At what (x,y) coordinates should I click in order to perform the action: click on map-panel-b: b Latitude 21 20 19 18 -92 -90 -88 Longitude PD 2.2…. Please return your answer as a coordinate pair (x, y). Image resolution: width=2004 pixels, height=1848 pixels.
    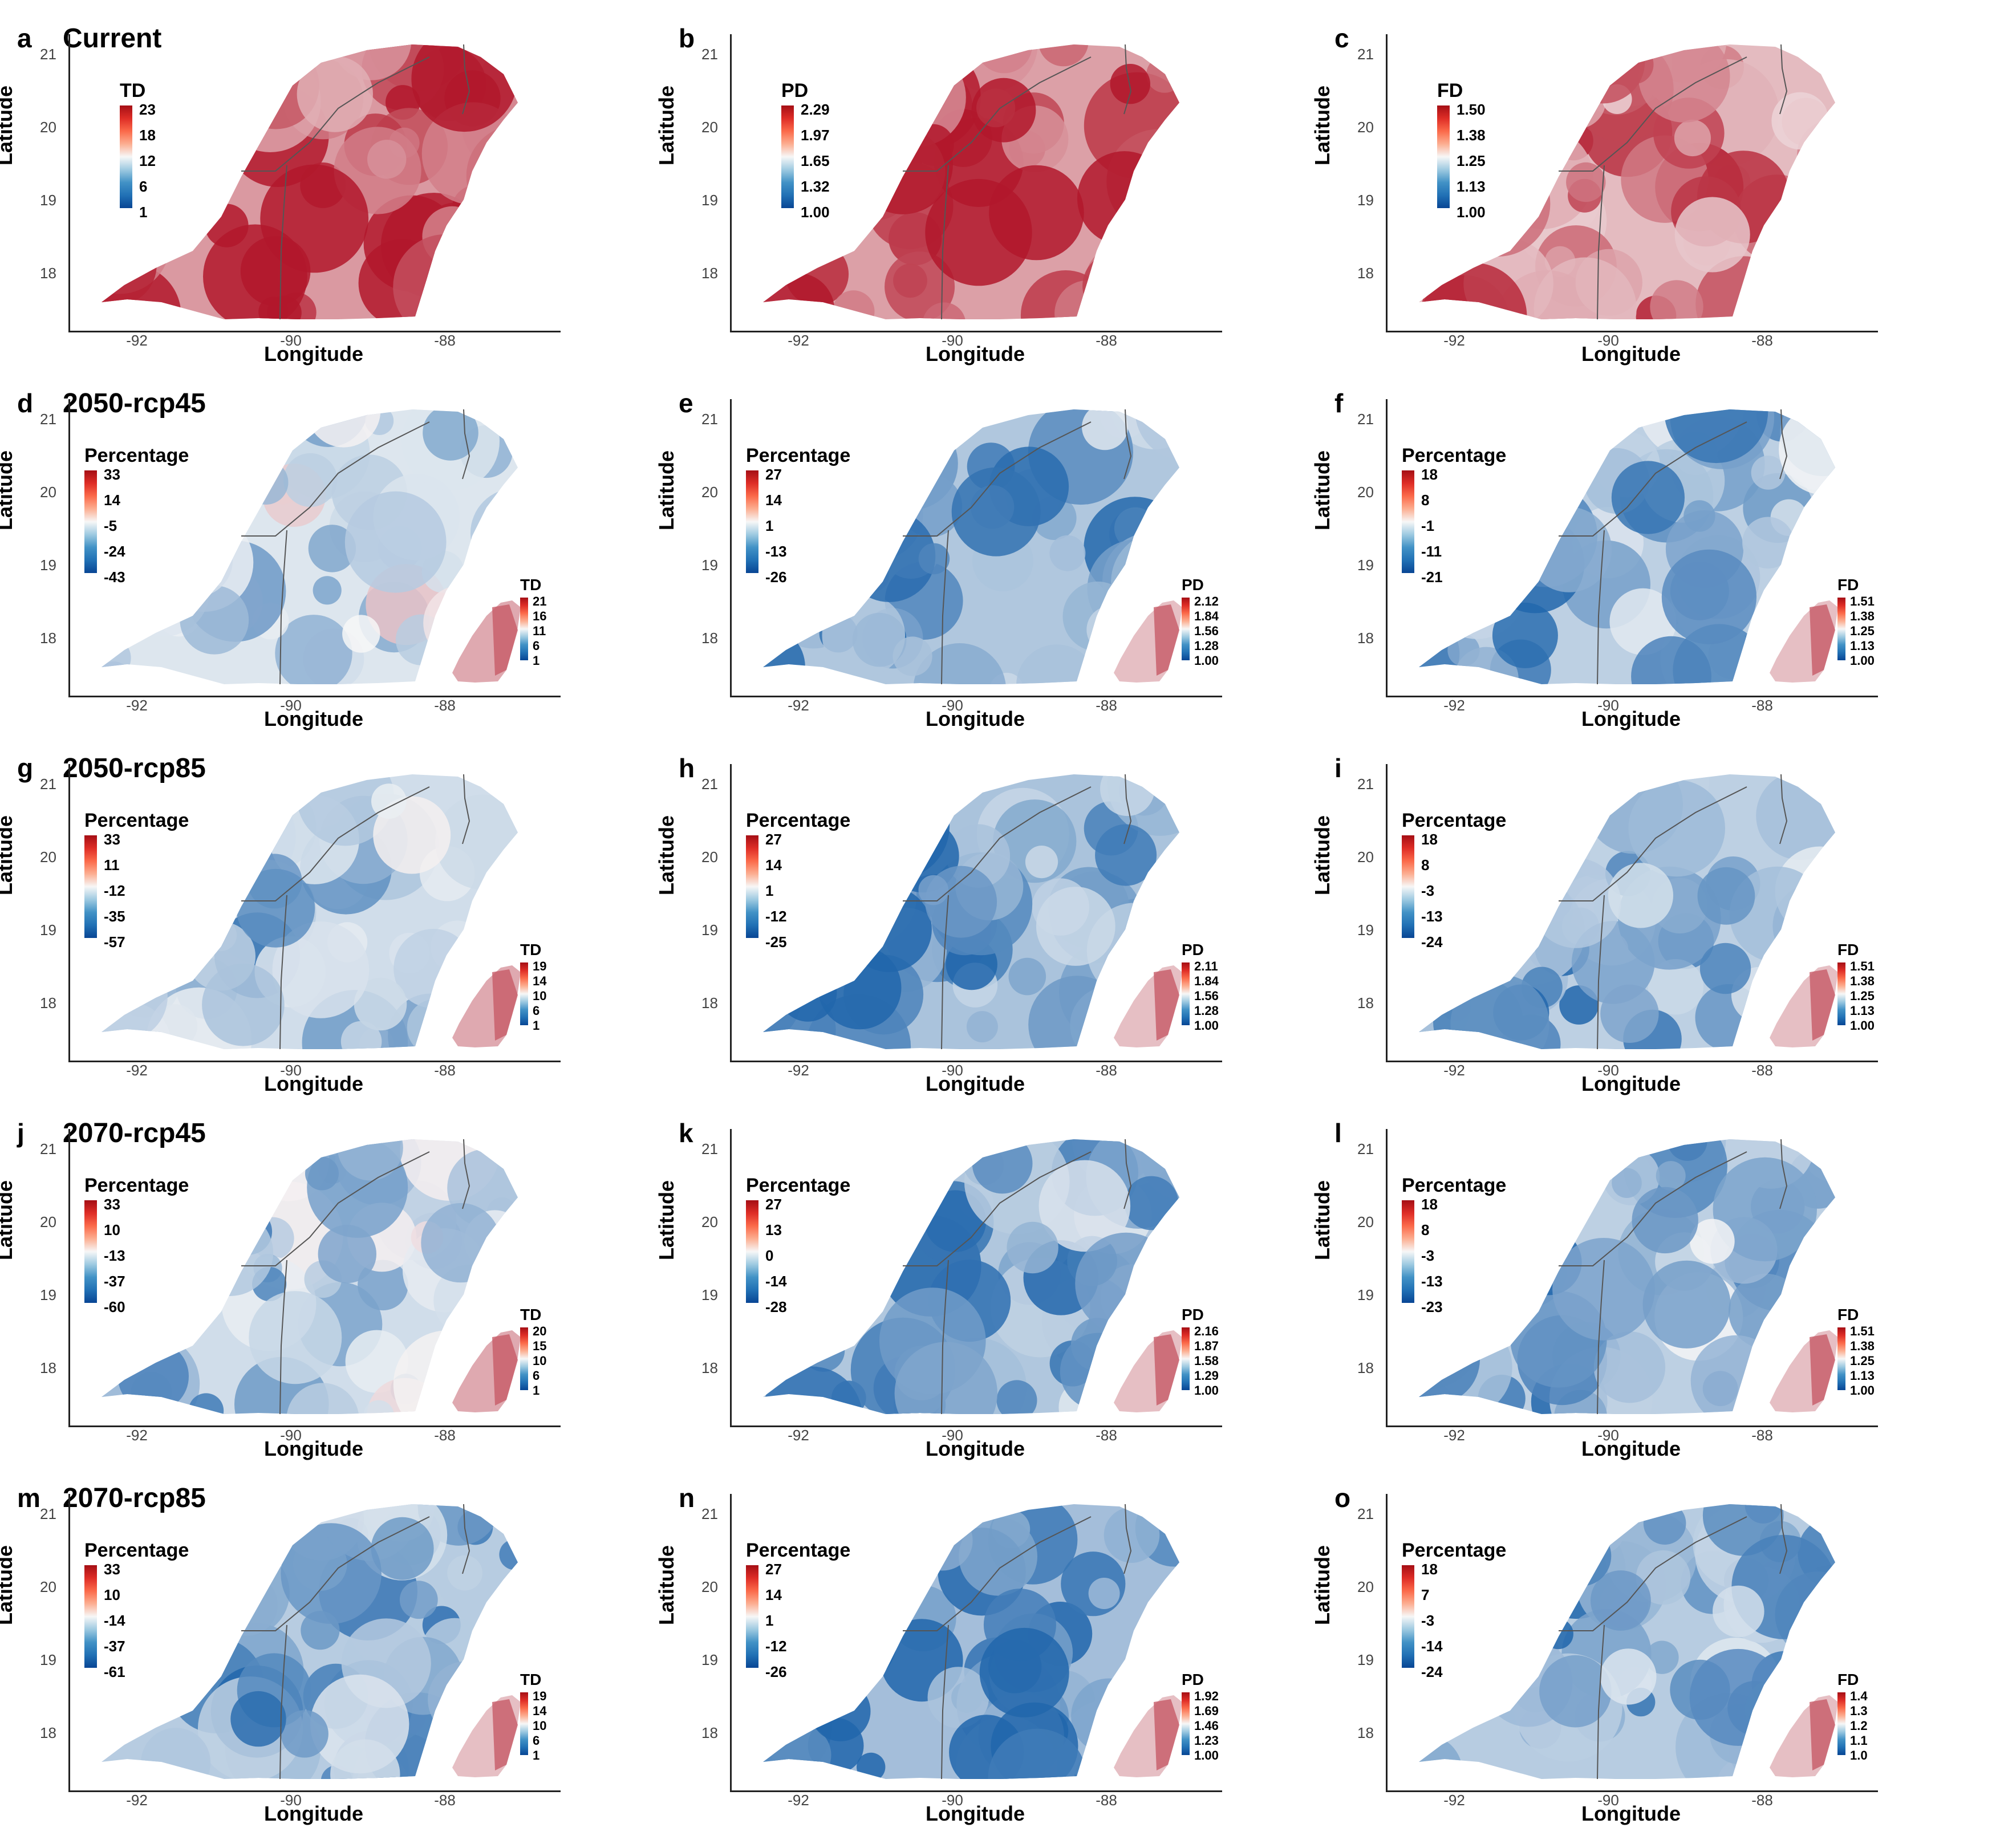
    Looking at the image, I should click on (943, 194).